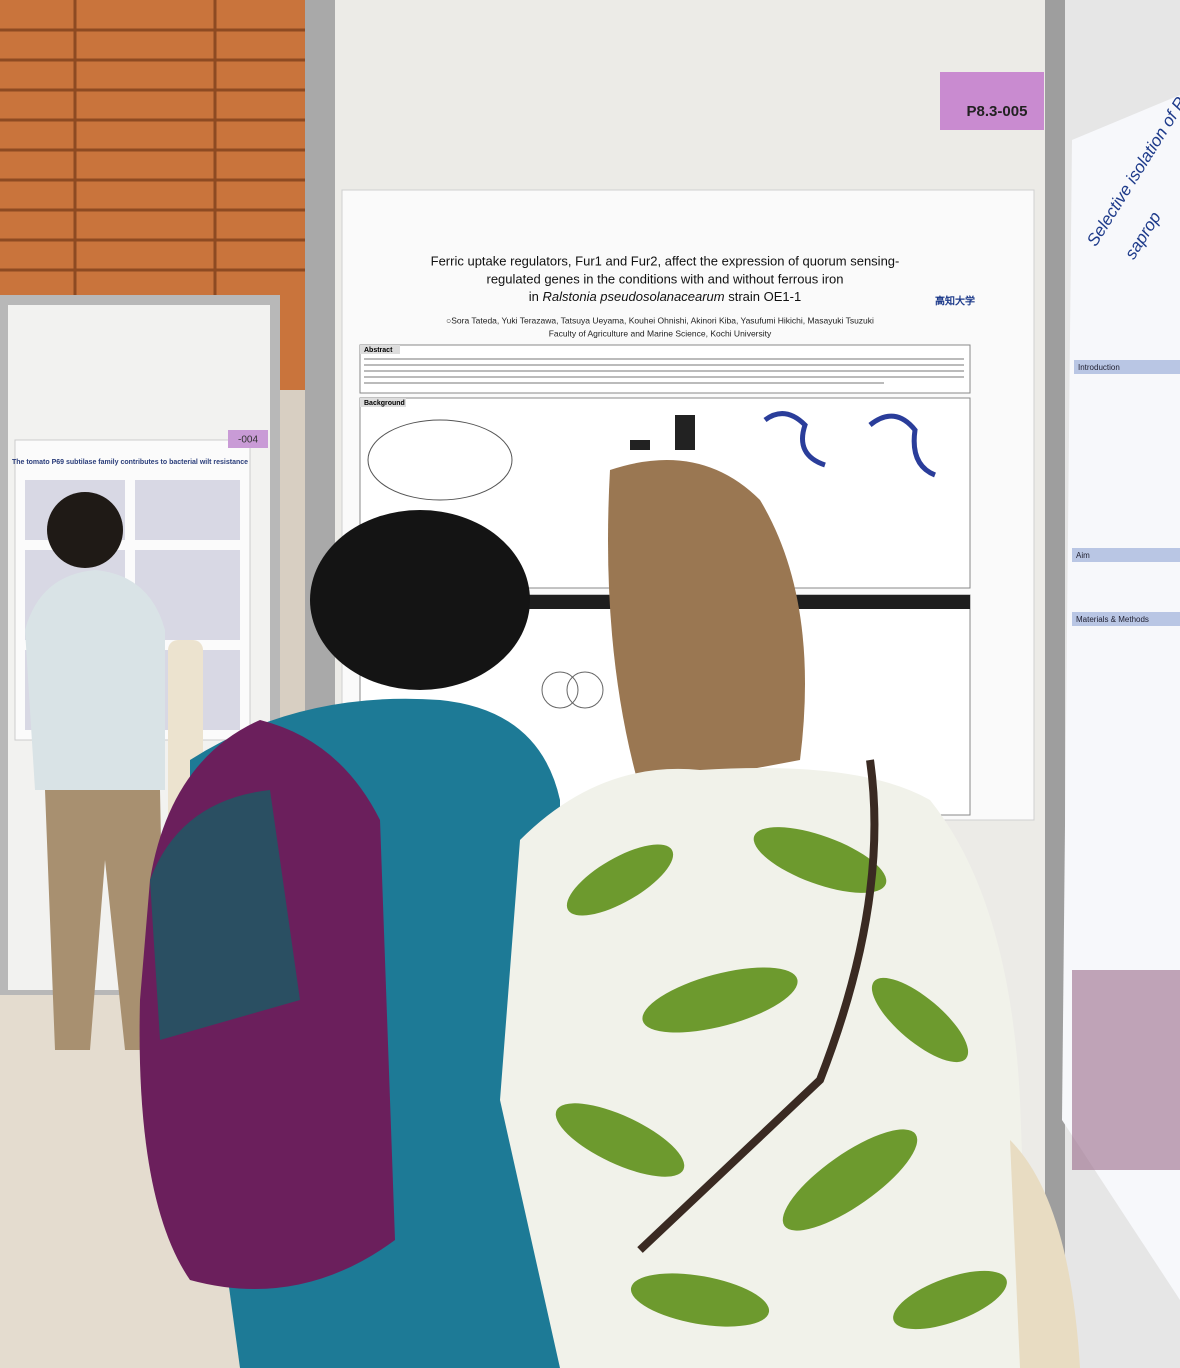 Image resolution: width=1180 pixels, height=1368 pixels. I want to click on abstract-box, so click(665, 369).